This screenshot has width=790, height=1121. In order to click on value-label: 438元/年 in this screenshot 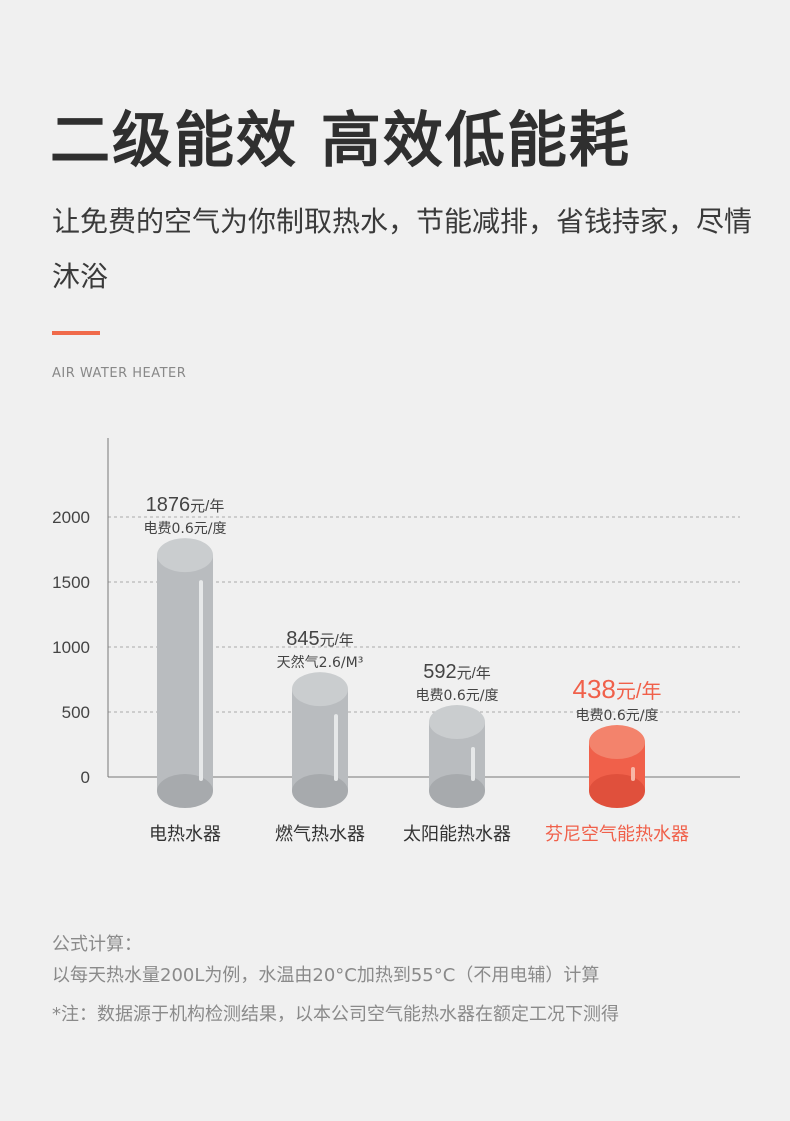, I will do `click(617, 689)`.